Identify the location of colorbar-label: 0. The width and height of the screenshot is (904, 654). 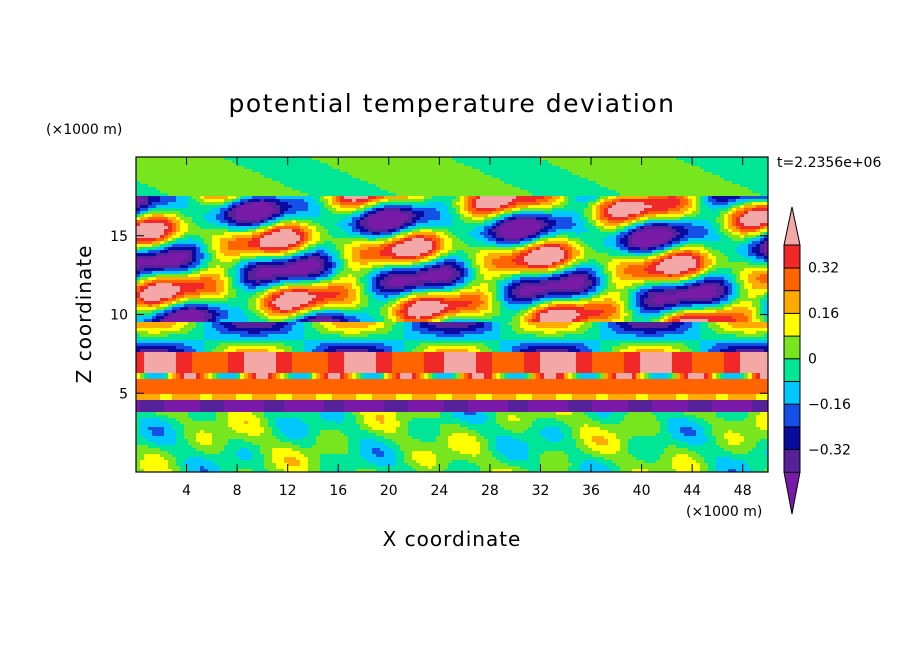
(812, 360).